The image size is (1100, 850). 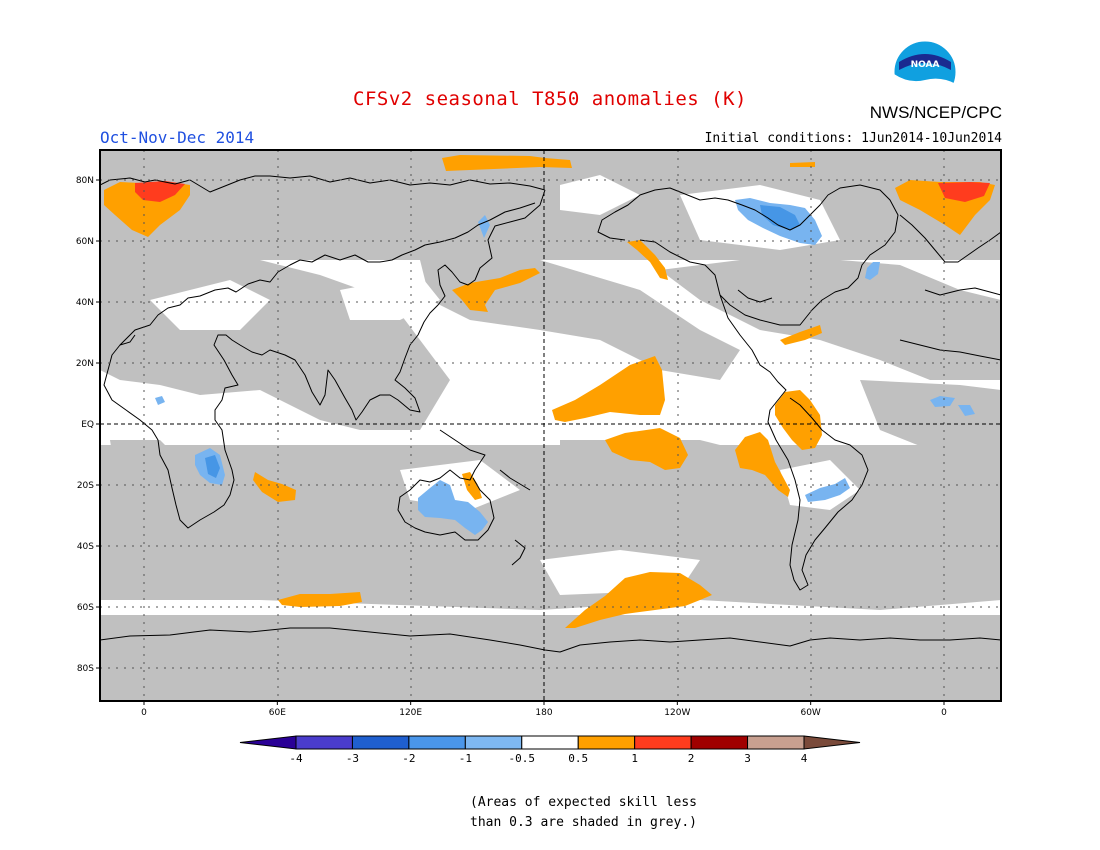 What do you see at coordinates (608, 389) in the screenshot?
I see `central-pacific-warm-anomaly` at bounding box center [608, 389].